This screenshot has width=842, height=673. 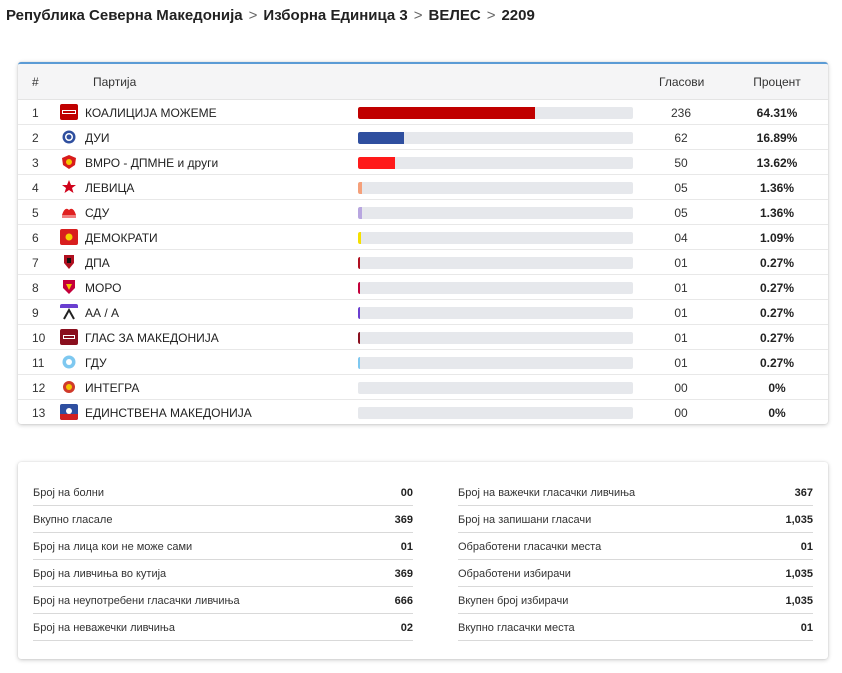 I want to click on statistic-value: 02, so click(x=406, y=628).